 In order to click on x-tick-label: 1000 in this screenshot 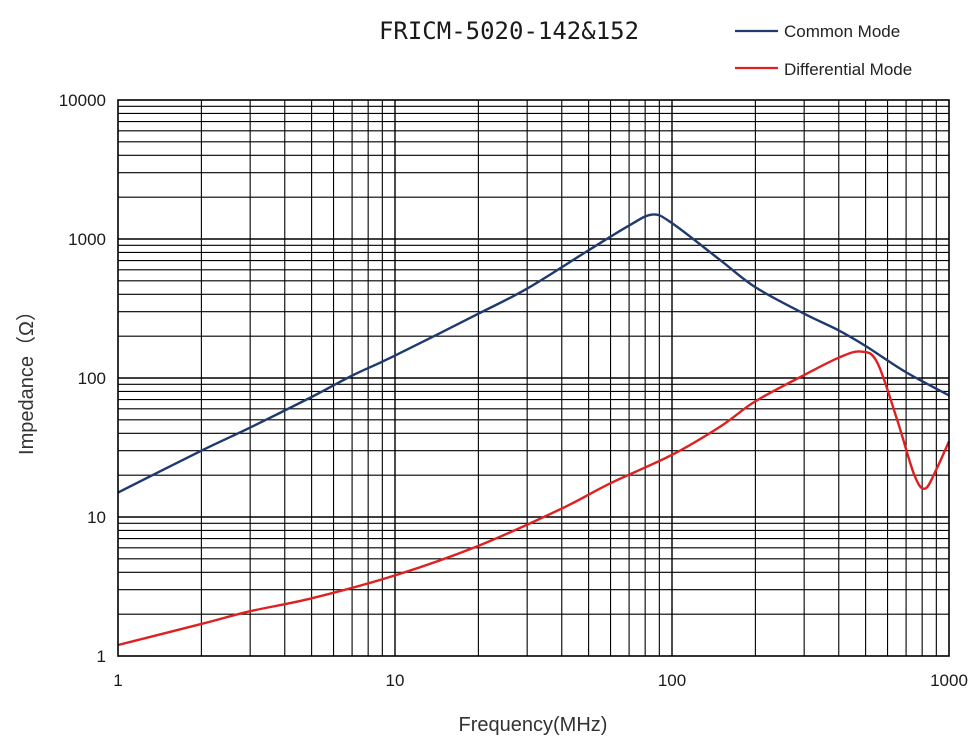, I will do `click(949, 680)`.